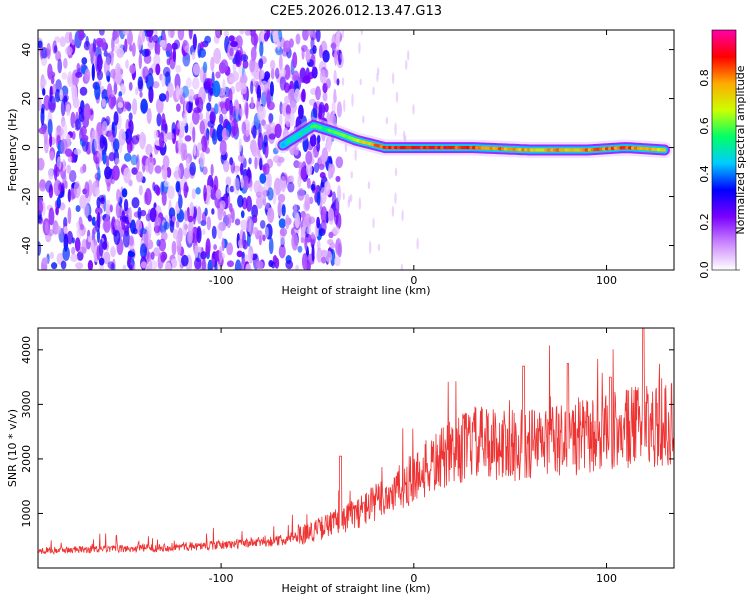 This screenshot has height=600, width=750. Describe the element at coordinates (704, 174) in the screenshot. I see `colorbar-tick-label: 0.4` at that location.